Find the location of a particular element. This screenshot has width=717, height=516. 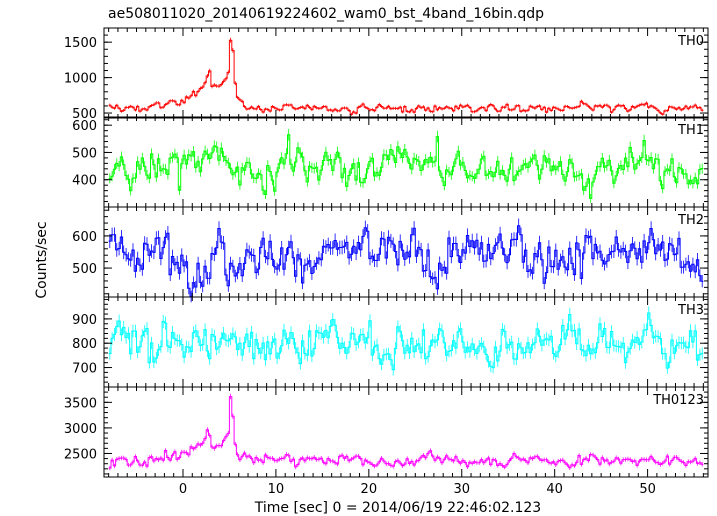

series-line-th3 is located at coordinates (406, 341).